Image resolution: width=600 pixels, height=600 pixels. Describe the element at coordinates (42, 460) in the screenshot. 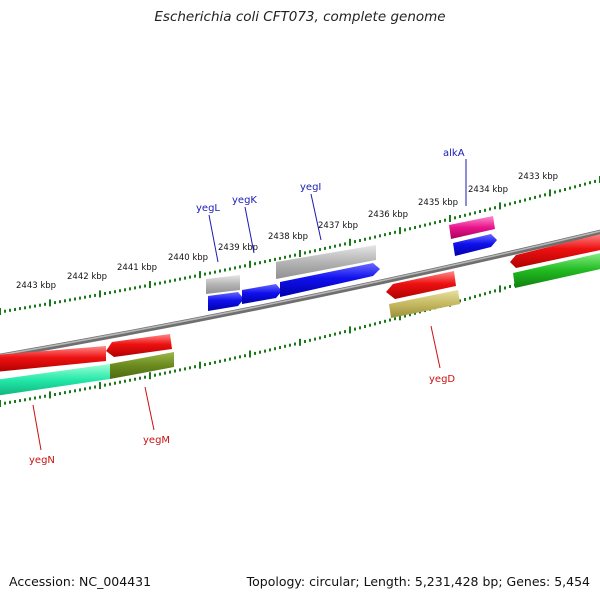

I see `gene-label-yegN: yegN` at that location.